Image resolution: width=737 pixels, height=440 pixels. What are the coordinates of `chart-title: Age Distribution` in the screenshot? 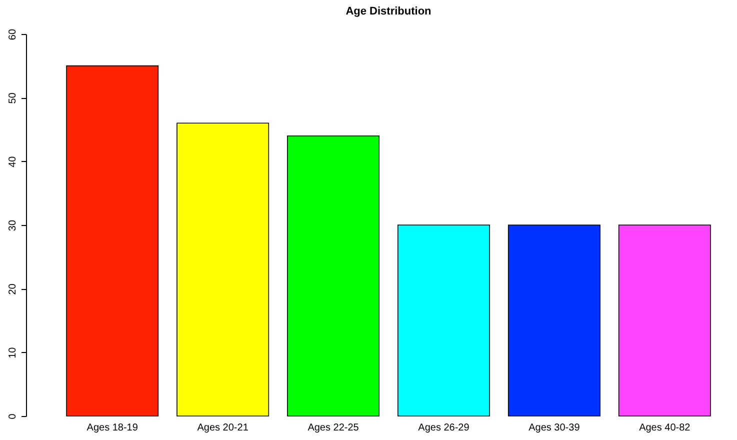 It's located at (389, 11).